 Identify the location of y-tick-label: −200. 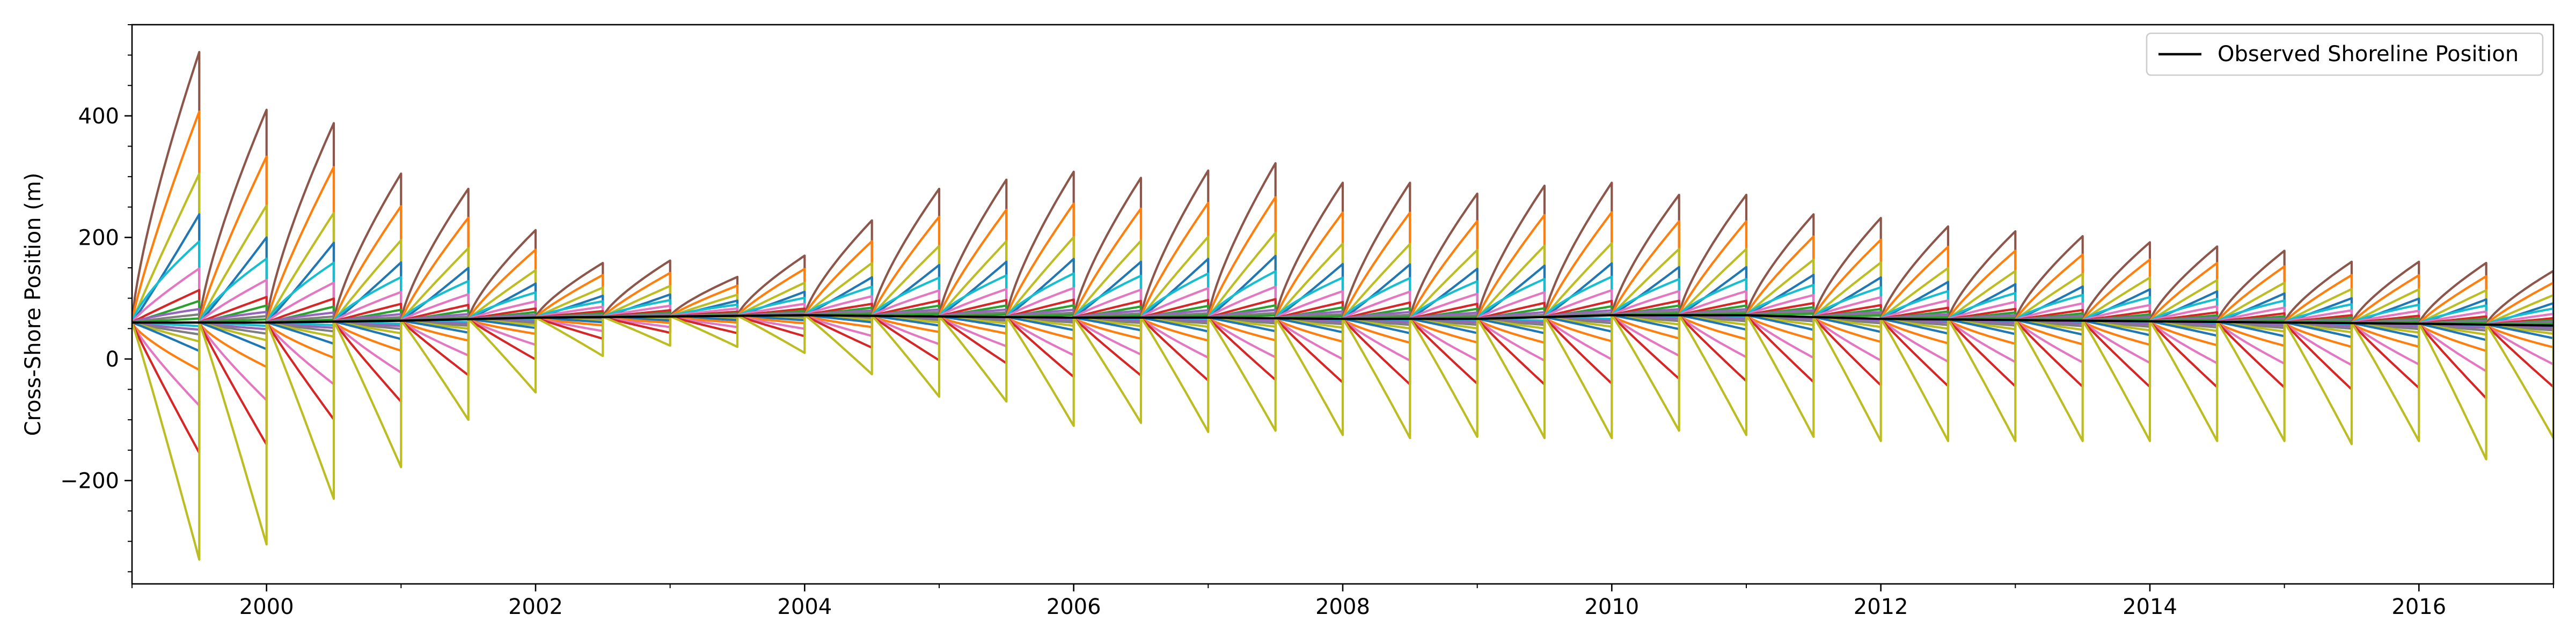
(89, 481).